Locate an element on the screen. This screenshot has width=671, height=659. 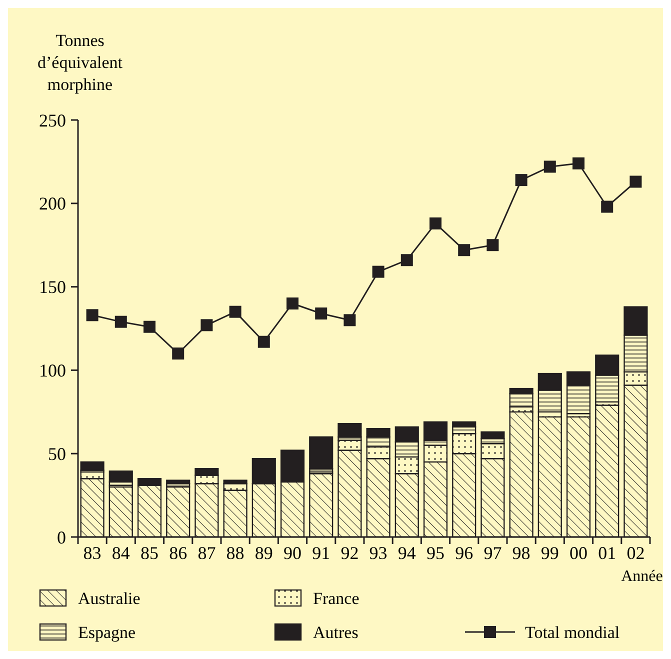
x-axis-title: Année is located at coordinates (642, 576).